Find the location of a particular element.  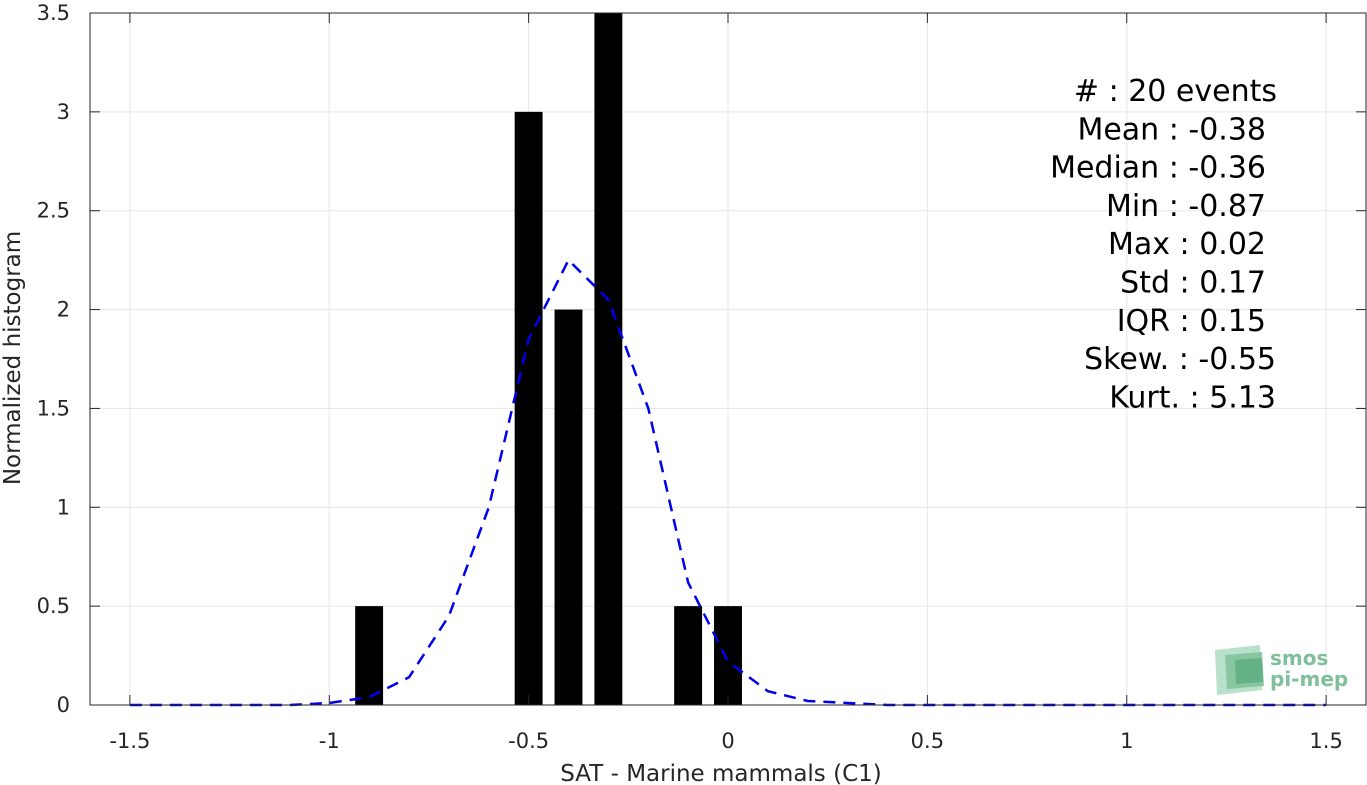

stats-line: Max : 0.02 is located at coordinates (1187, 244).